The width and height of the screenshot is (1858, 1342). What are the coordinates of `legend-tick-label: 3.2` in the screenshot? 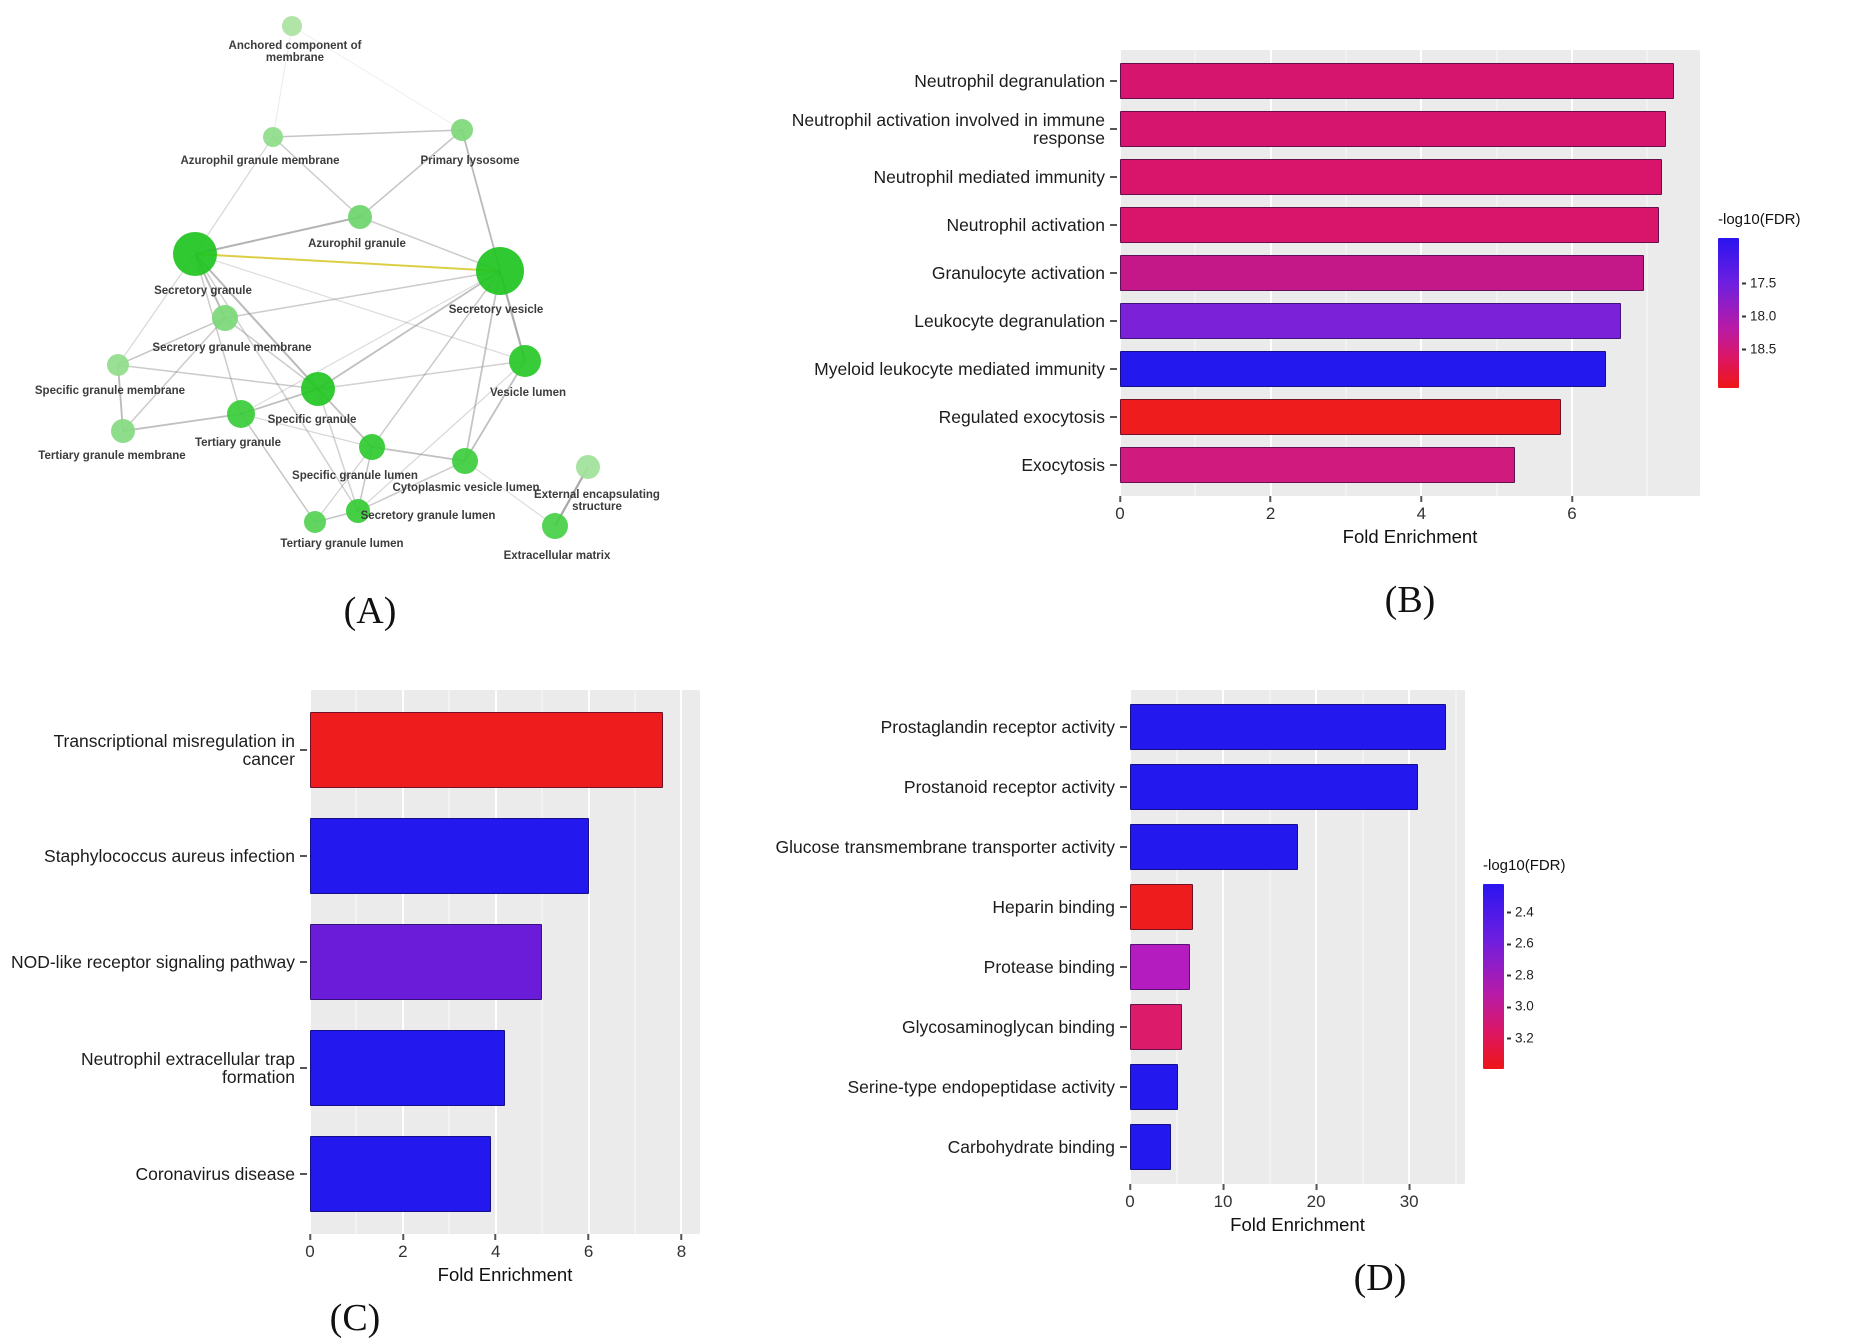 It's located at (1520, 1037).